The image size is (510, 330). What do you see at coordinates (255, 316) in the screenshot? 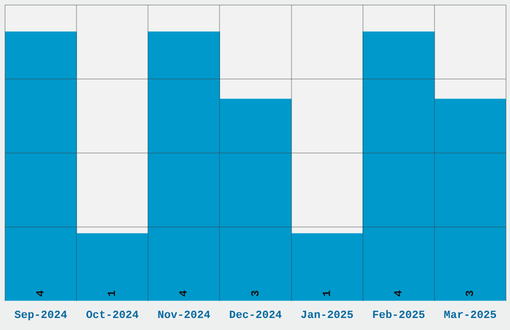
I see `x-tick-label: Dec-2024` at bounding box center [255, 316].